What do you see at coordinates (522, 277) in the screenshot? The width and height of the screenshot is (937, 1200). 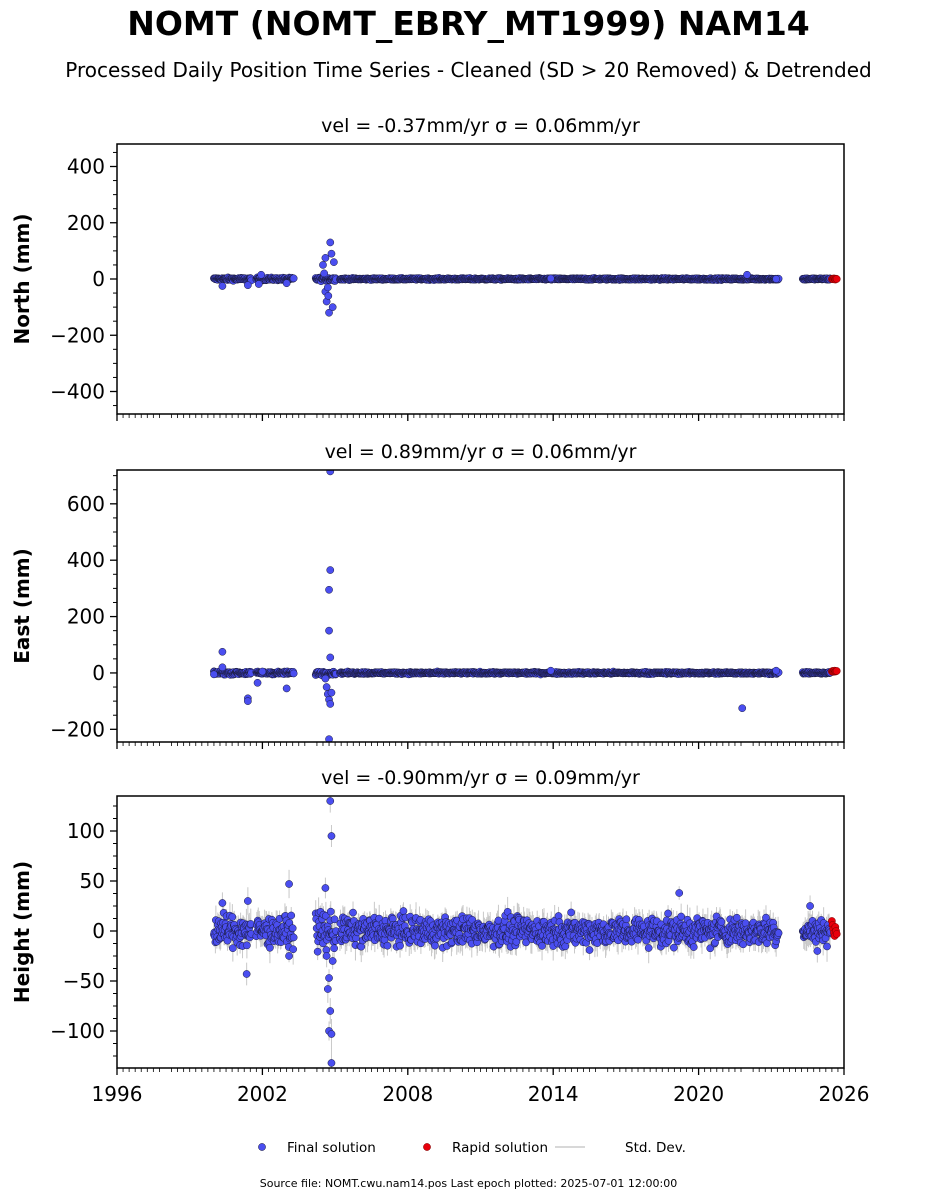 I see `final-solution-series` at bounding box center [522, 277].